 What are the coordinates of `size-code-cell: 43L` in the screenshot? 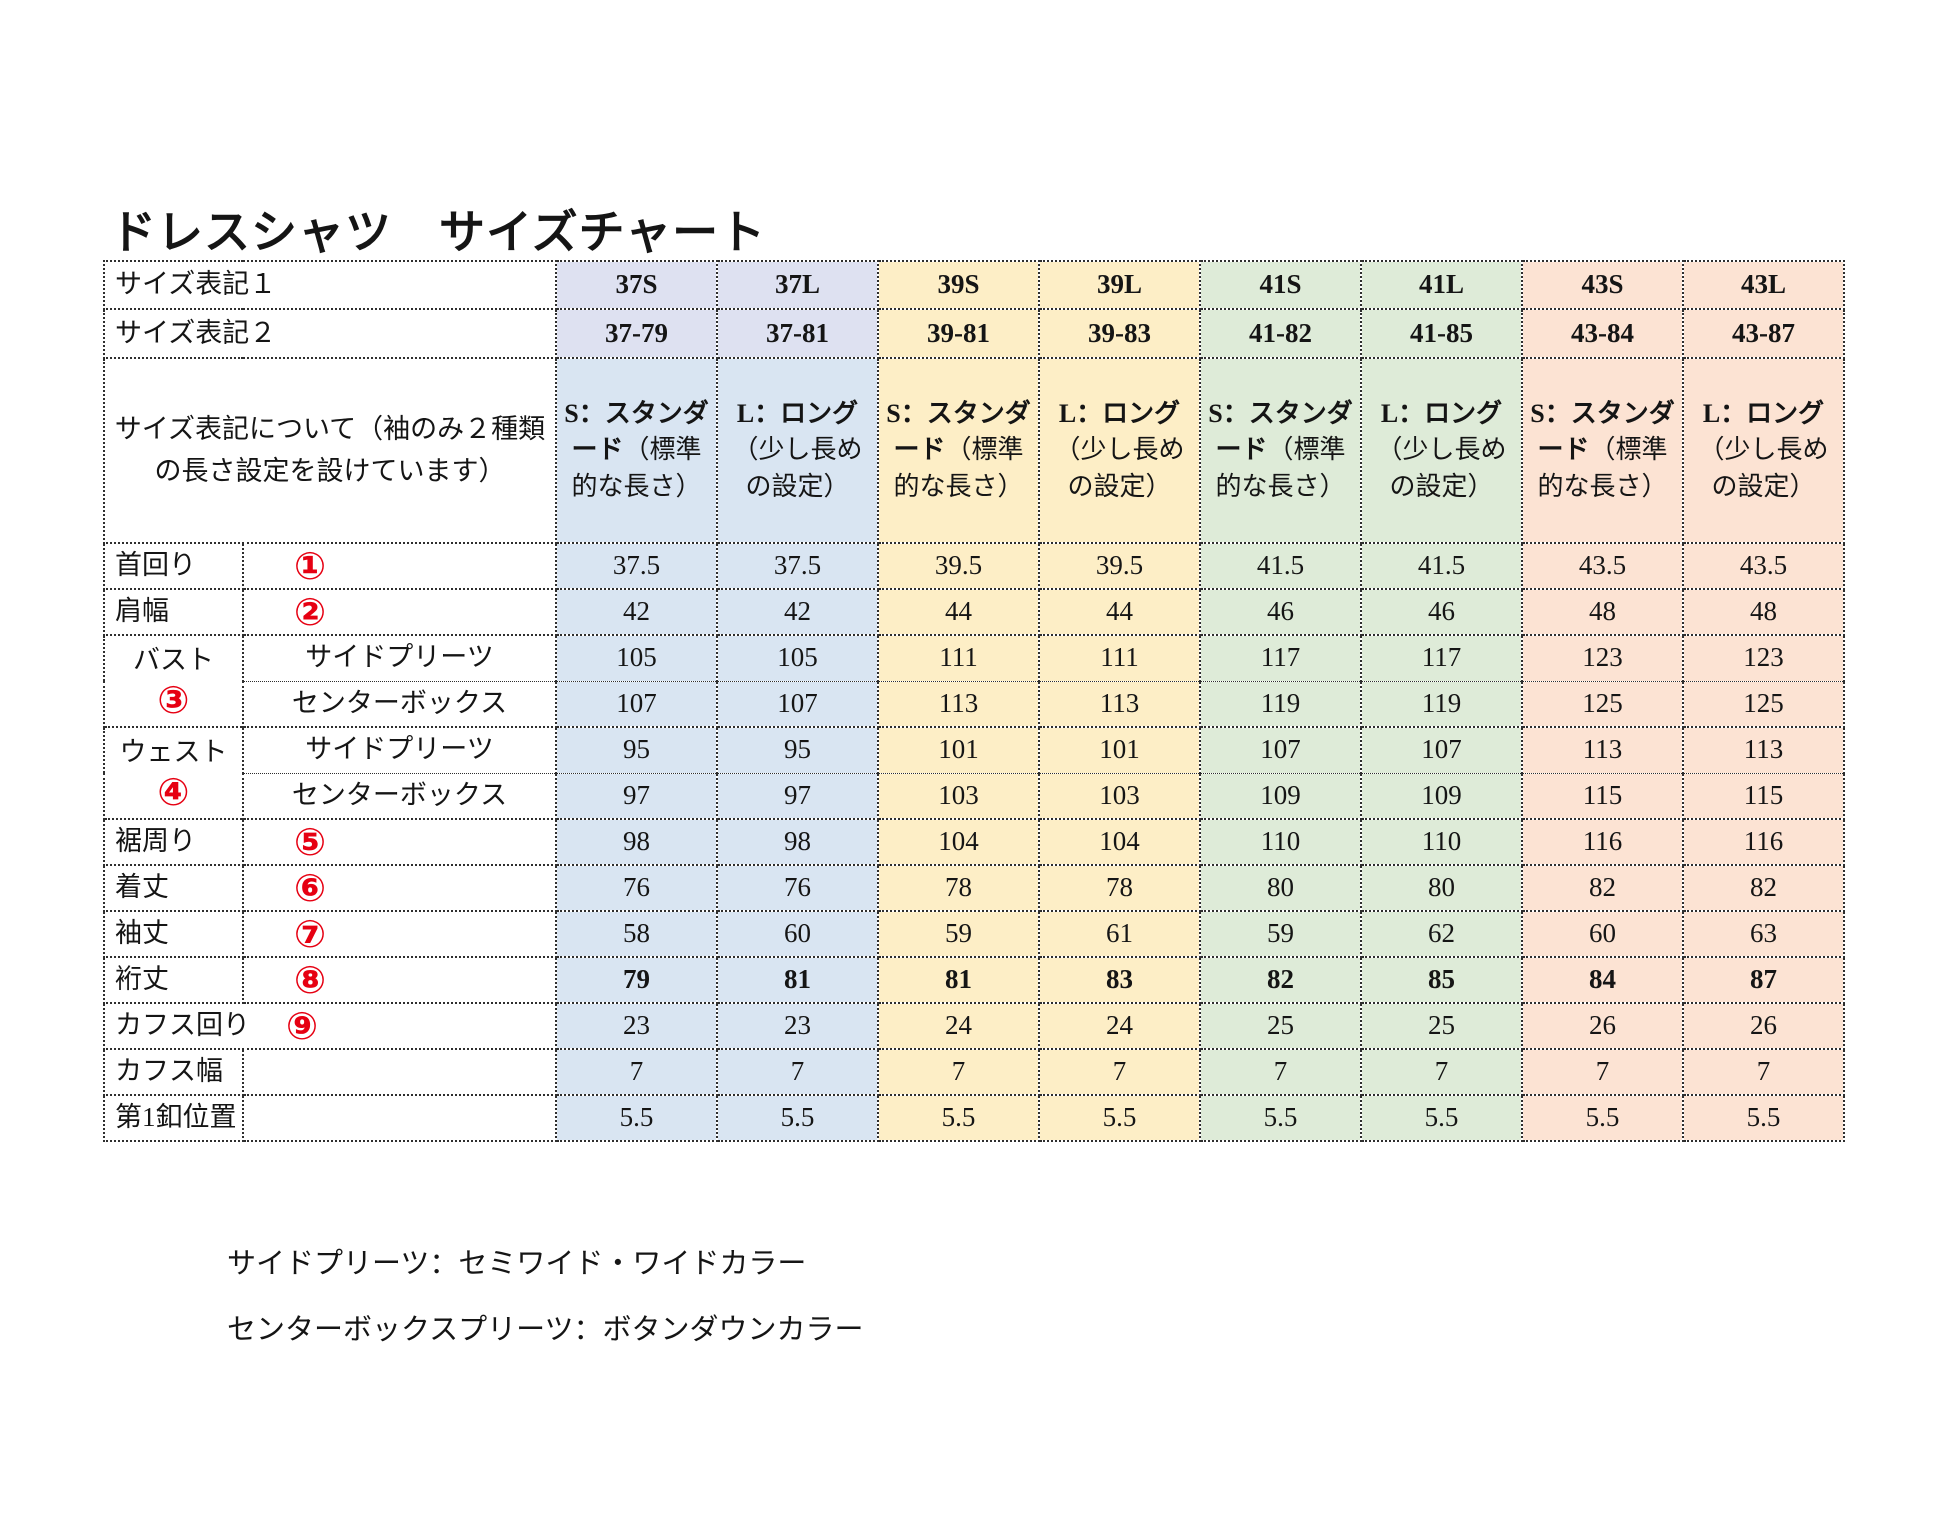 It's located at (1763, 285).